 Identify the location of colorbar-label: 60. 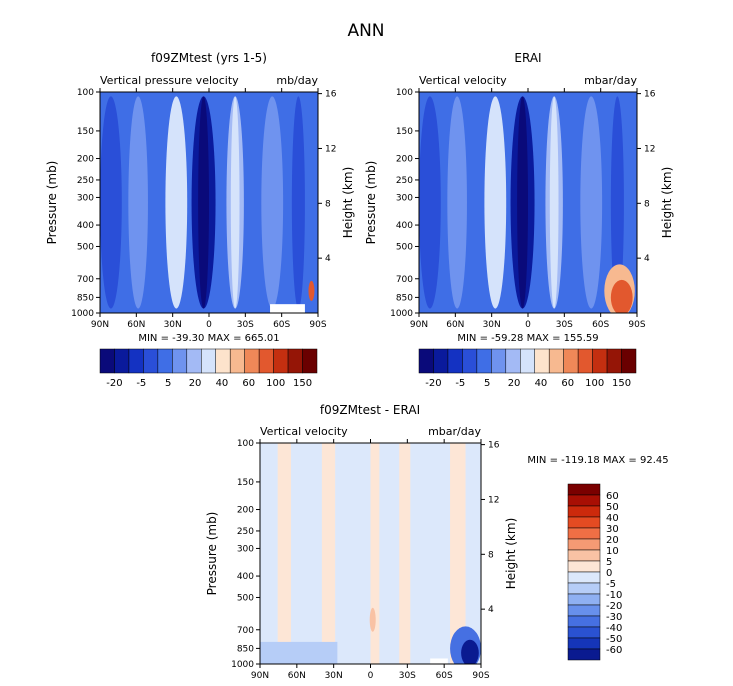
(612, 496).